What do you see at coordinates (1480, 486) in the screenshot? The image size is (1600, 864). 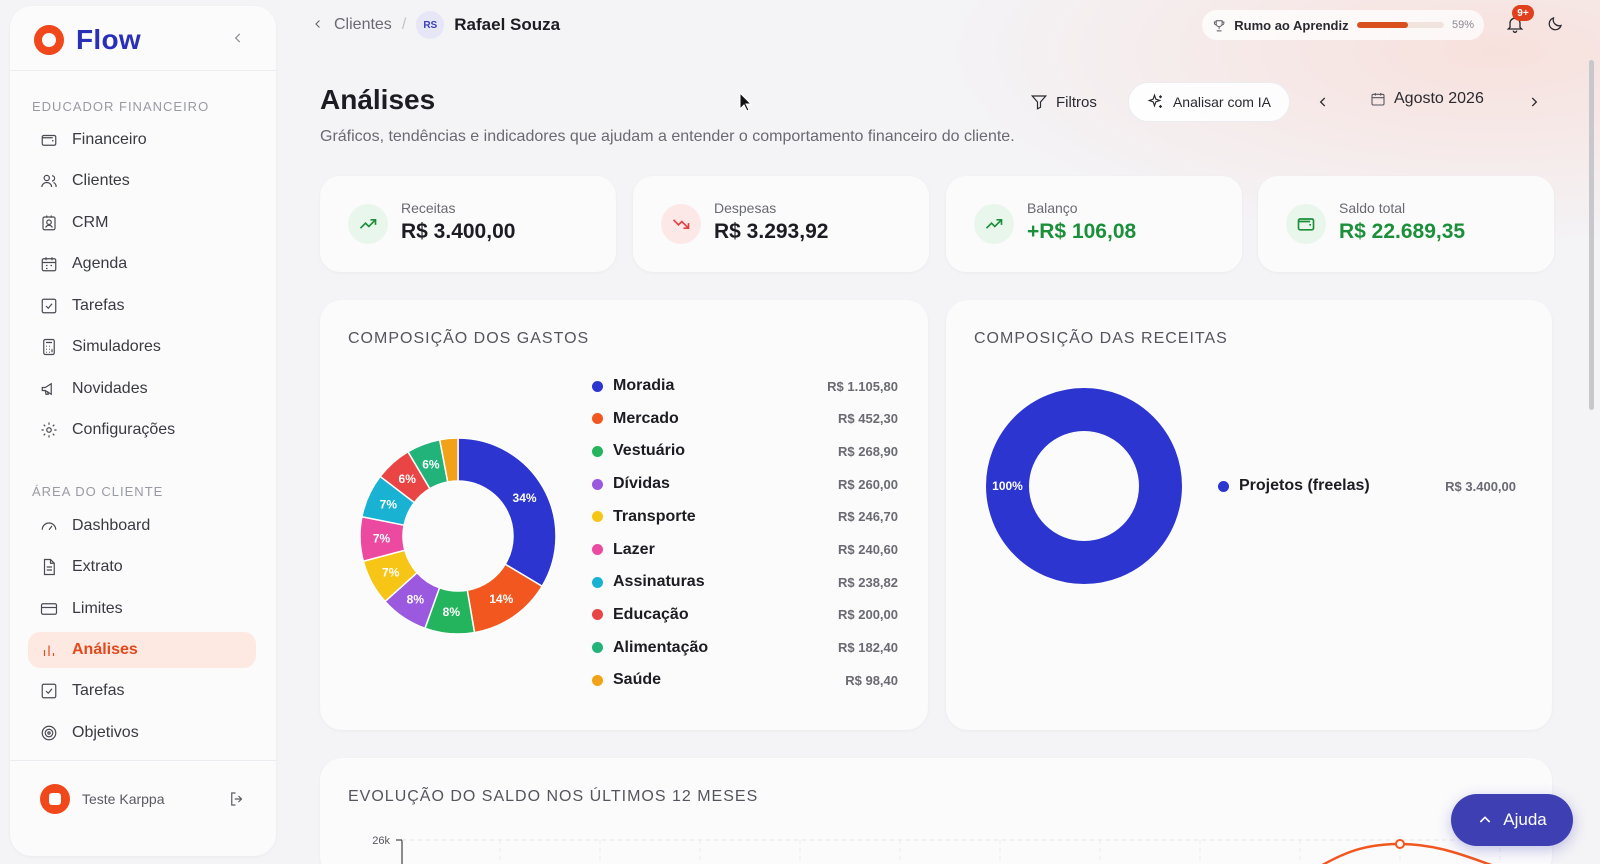 I see `legend-value: R$ 3.400,00` at bounding box center [1480, 486].